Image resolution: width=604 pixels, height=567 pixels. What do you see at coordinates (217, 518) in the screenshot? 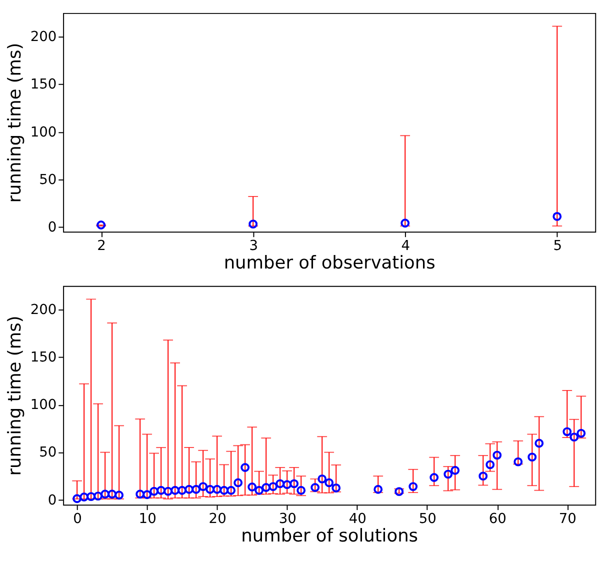
I see `x-tick-label: 20` at bounding box center [217, 518].